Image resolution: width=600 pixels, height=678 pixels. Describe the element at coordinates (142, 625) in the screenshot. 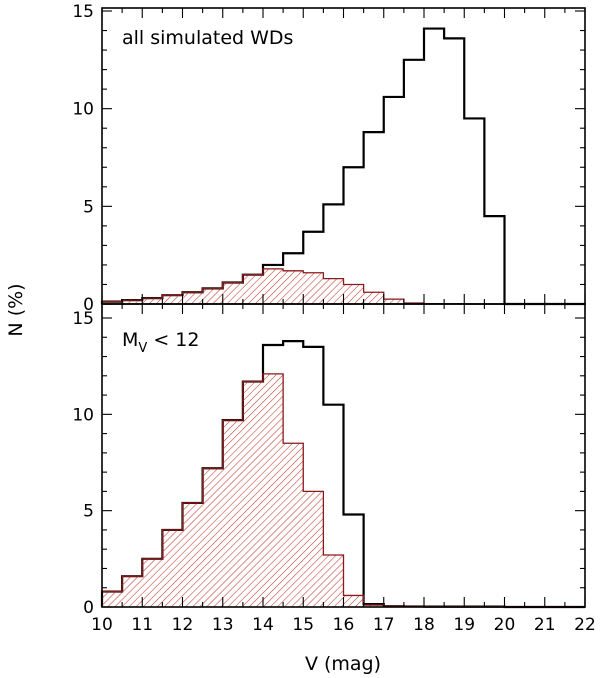

I see `x-tick-label: 11` at that location.